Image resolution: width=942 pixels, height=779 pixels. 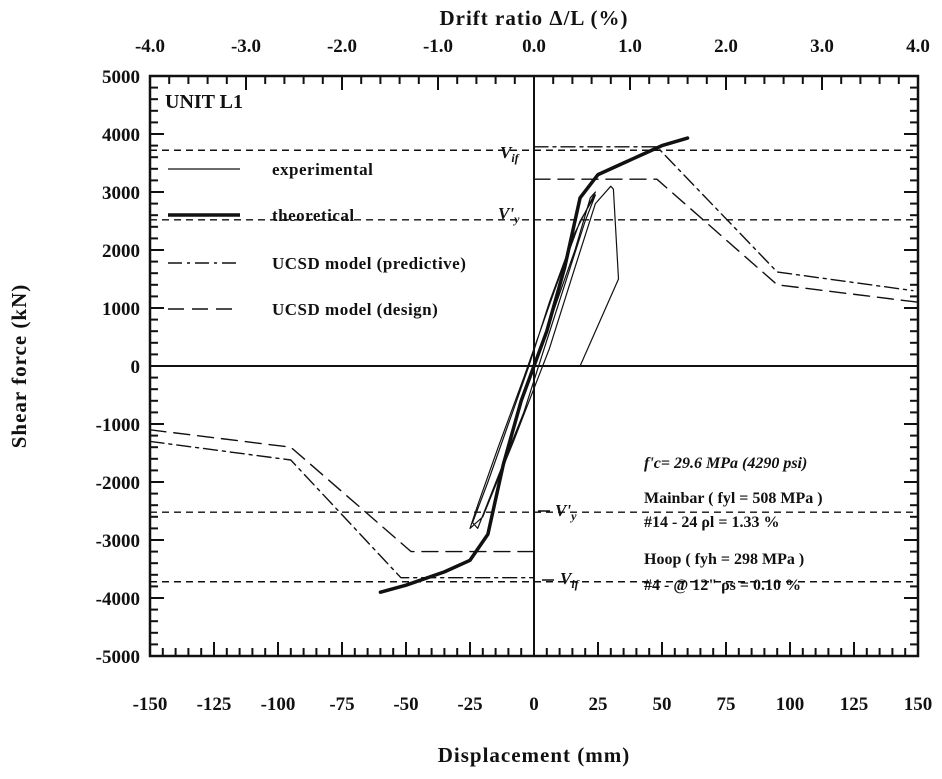 What do you see at coordinates (918, 704) in the screenshot?
I see `x-tick-label: 150` at bounding box center [918, 704].